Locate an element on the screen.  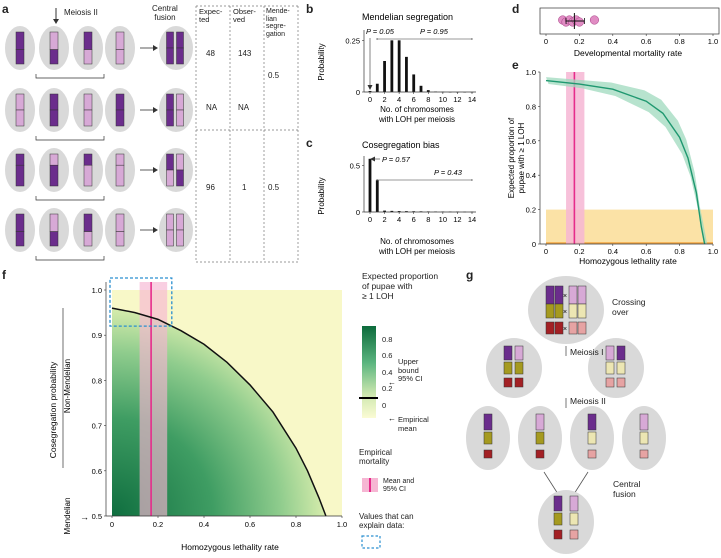
g-fused-chrom-a is located at coordinates (558, 534).